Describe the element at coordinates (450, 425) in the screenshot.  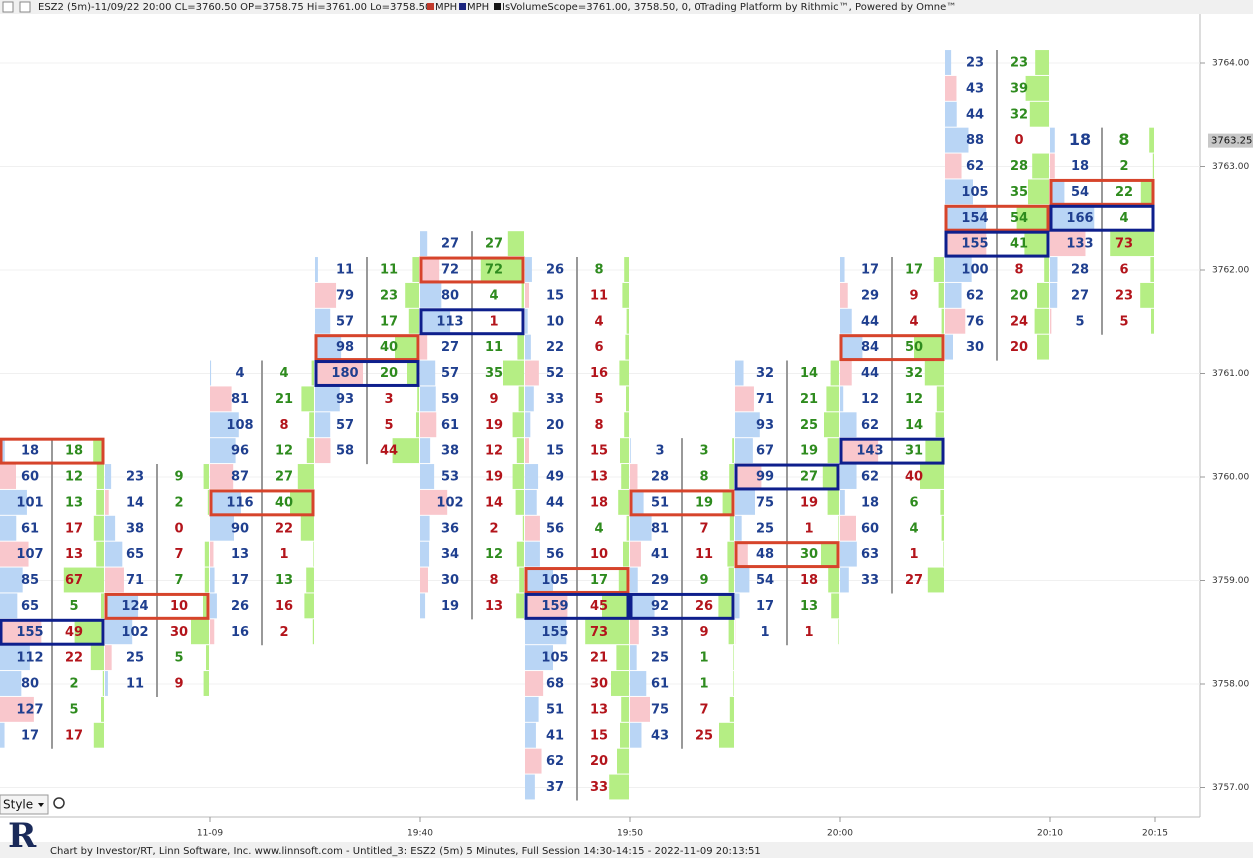
I see `bid-volume: 61` at that location.